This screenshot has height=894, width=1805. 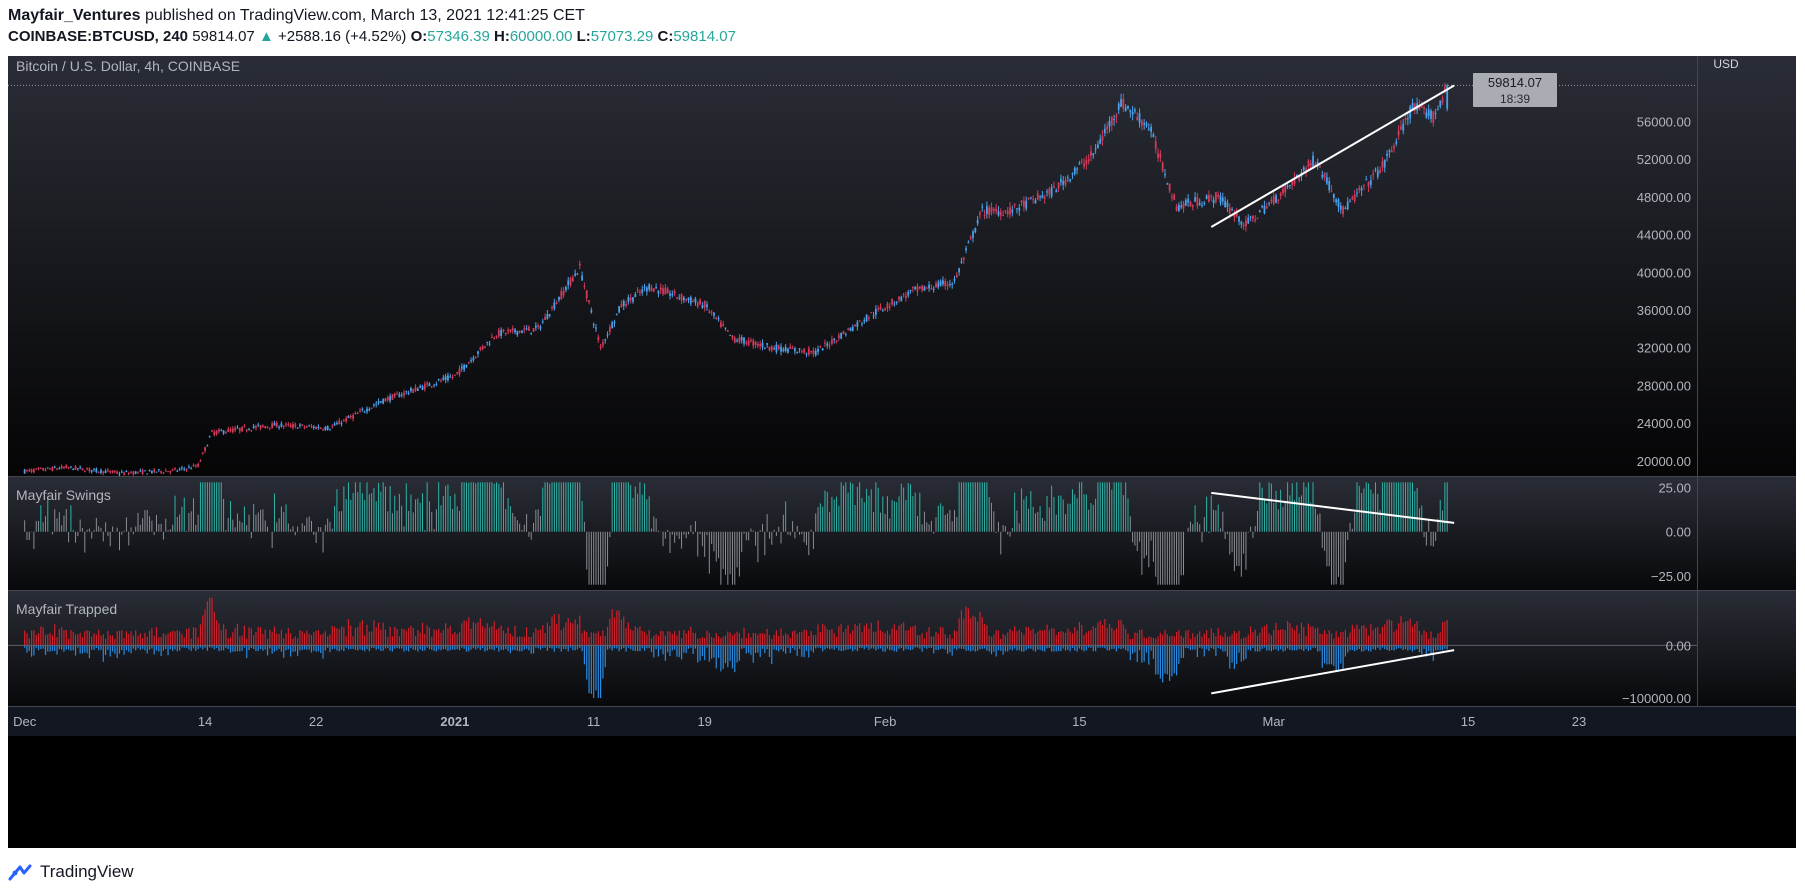 I want to click on tradingview-logo-icon, so click(x=21, y=872).